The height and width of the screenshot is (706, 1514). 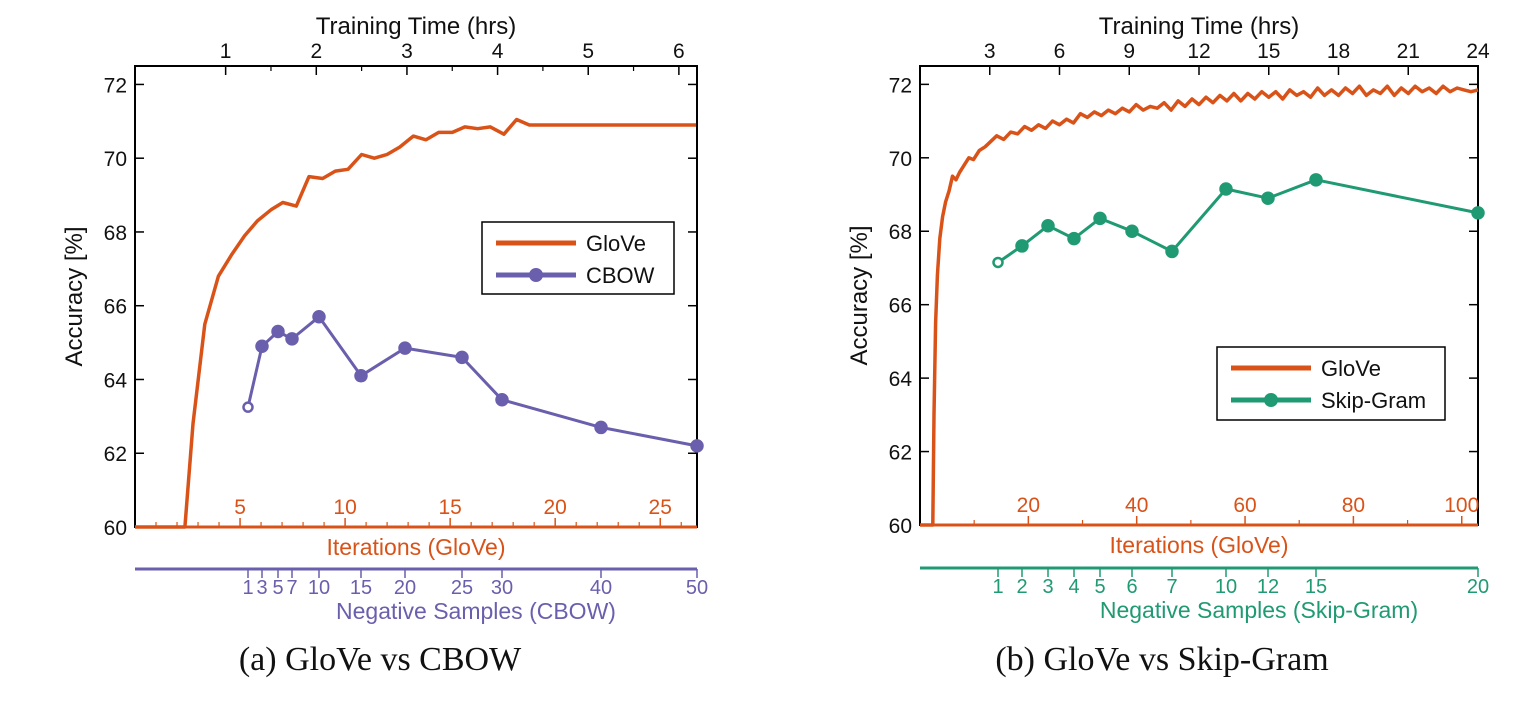 What do you see at coordinates (226, 51) in the screenshot?
I see `top-tick-label: 1` at bounding box center [226, 51].